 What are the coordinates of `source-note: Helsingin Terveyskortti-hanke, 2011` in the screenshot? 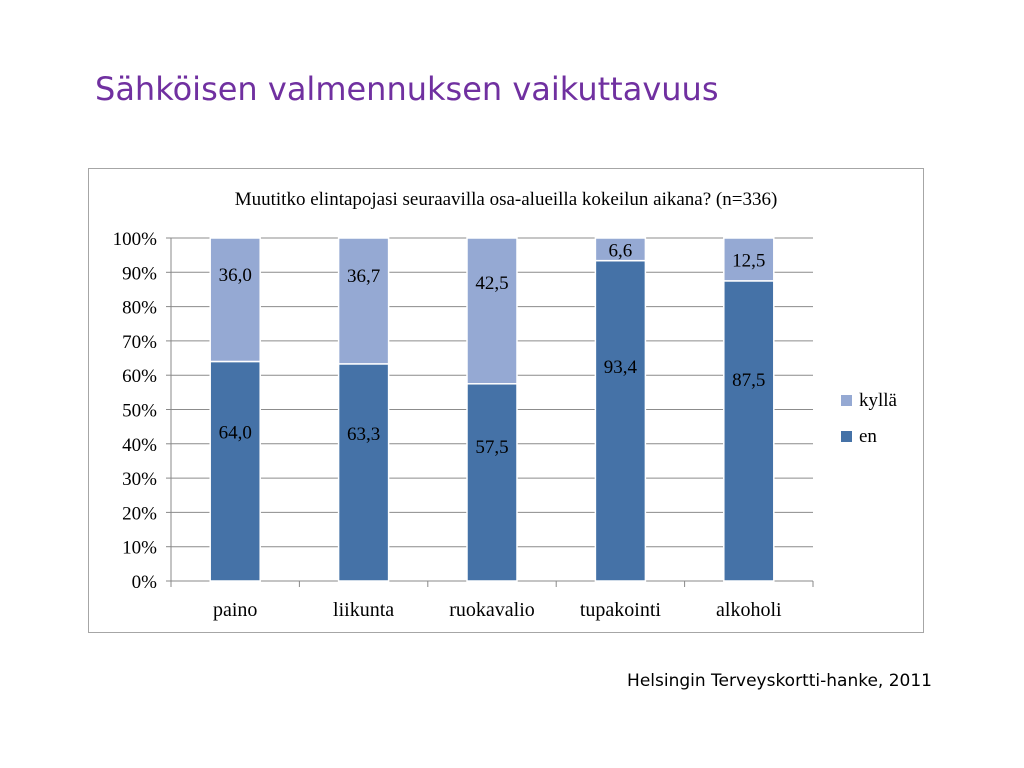 It's located at (779, 681).